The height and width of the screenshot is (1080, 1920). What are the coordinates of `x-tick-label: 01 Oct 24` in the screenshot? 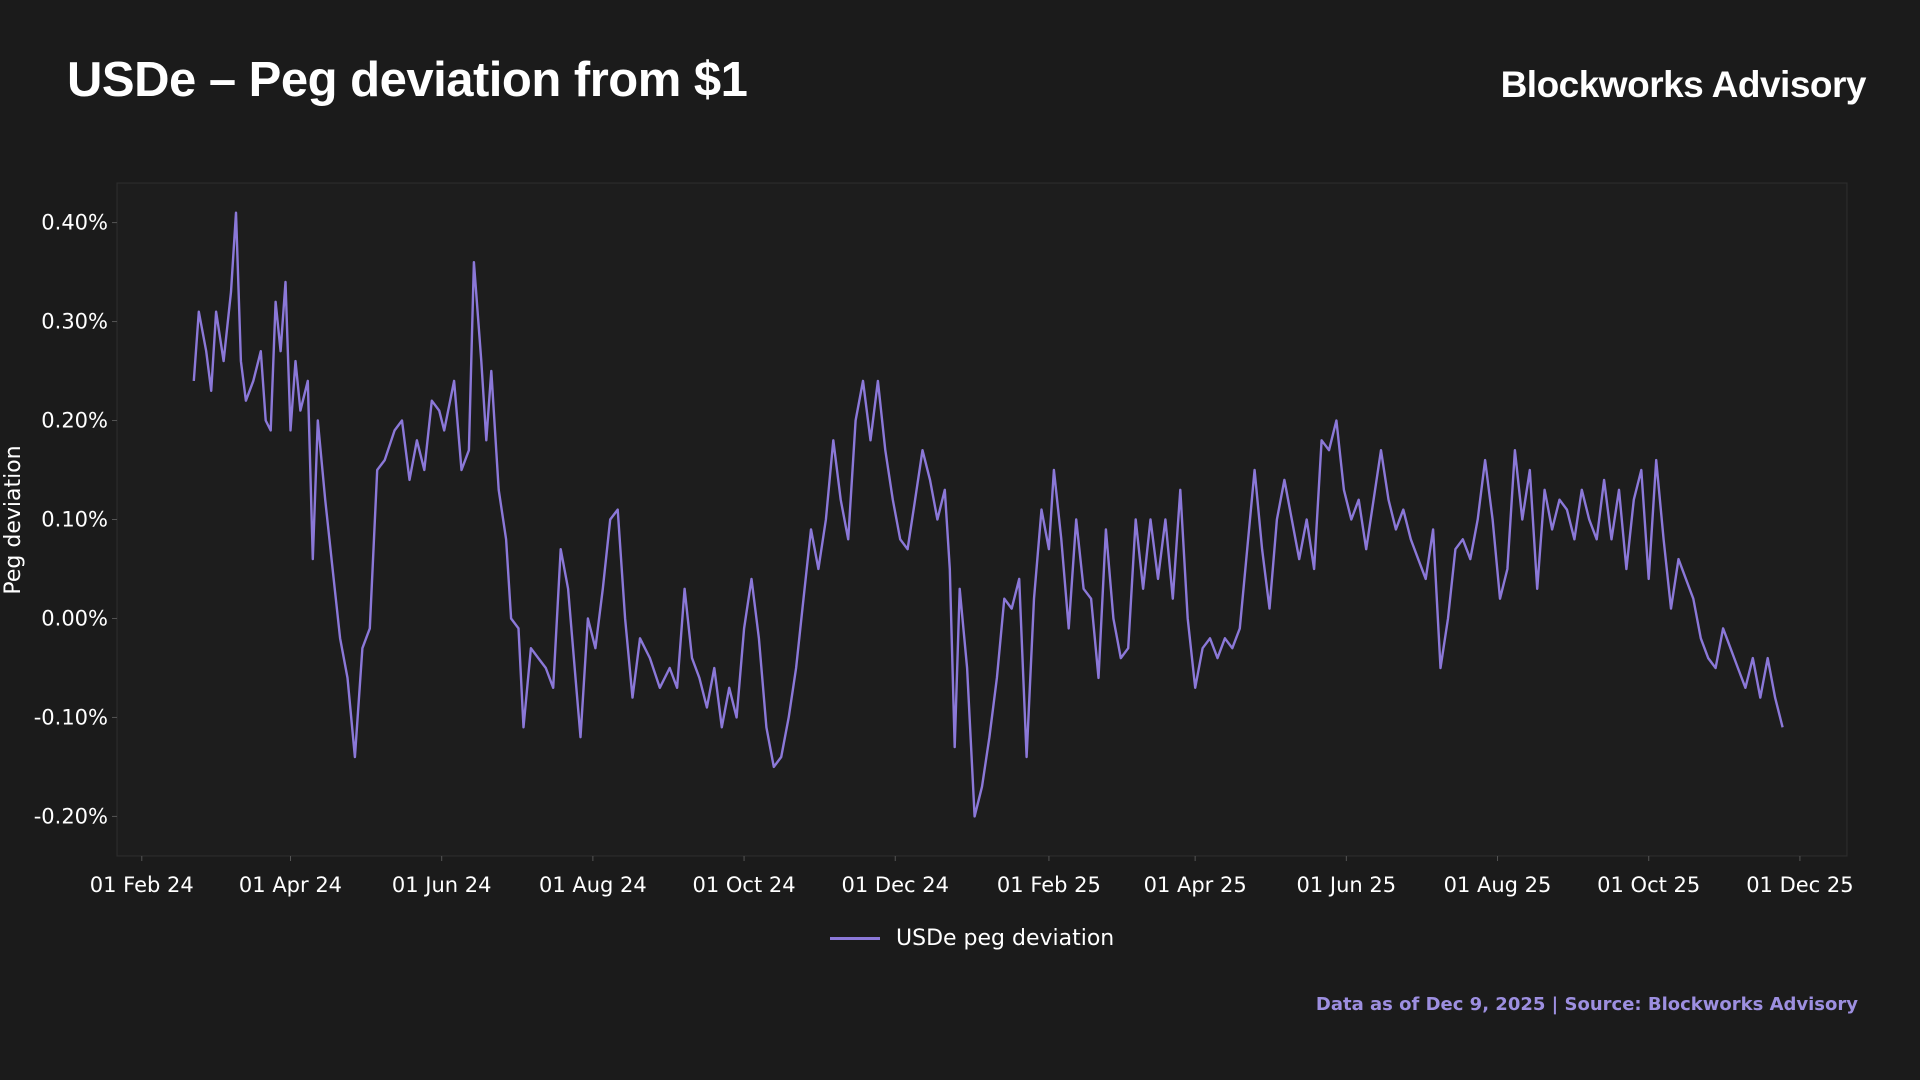 It's located at (744, 885).